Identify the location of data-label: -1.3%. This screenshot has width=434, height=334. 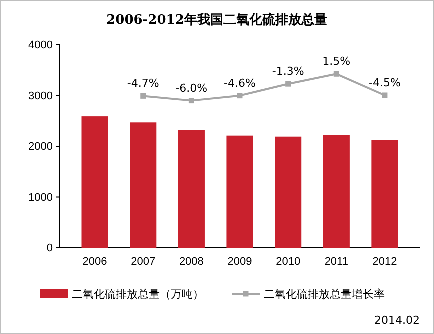
(288, 71).